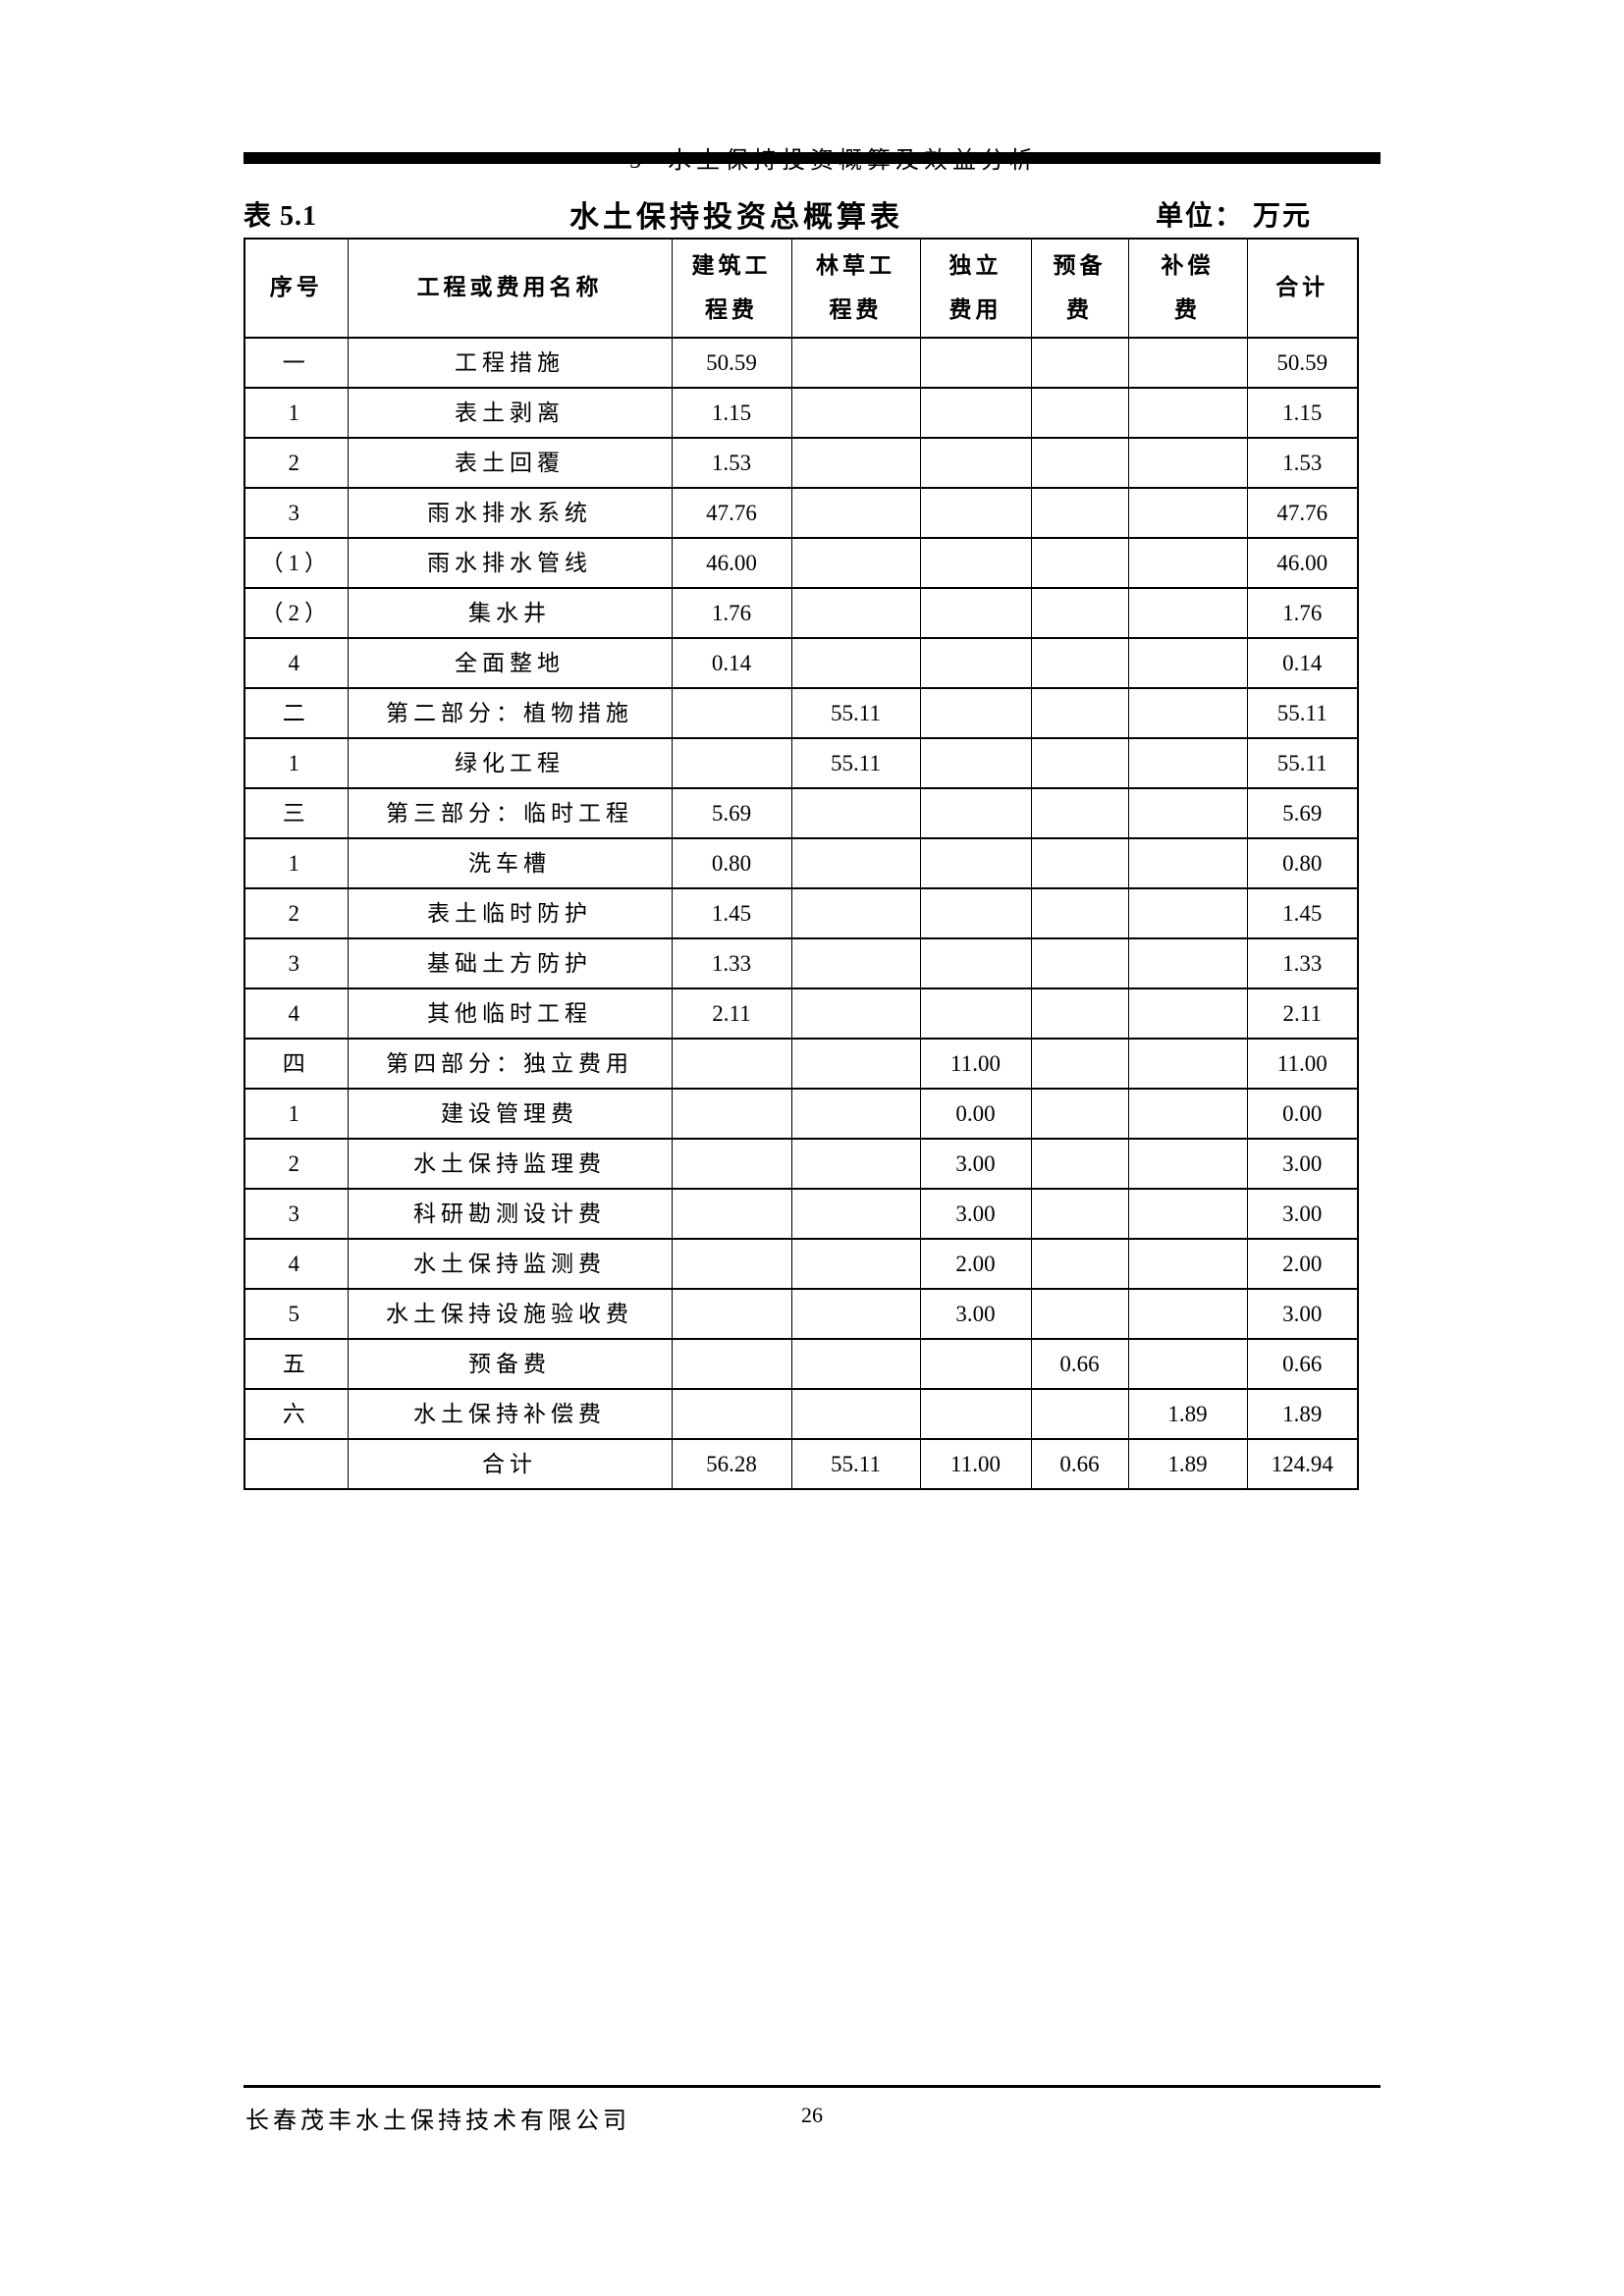  Describe the element at coordinates (510, 1064) in the screenshot. I see `cell-item-name: 第四部分：独立费用` at that location.